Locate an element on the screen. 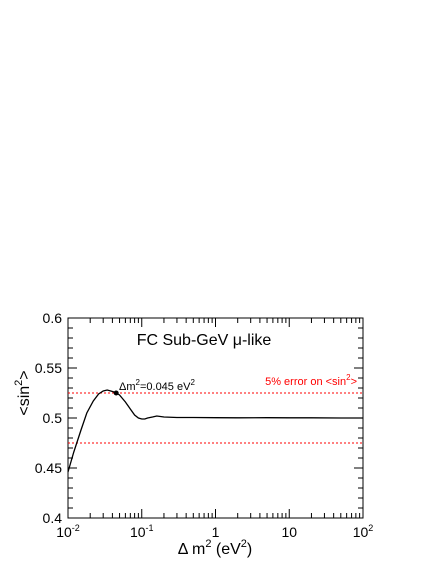  y-axis-label: <sin2> is located at coordinates (23, 392).